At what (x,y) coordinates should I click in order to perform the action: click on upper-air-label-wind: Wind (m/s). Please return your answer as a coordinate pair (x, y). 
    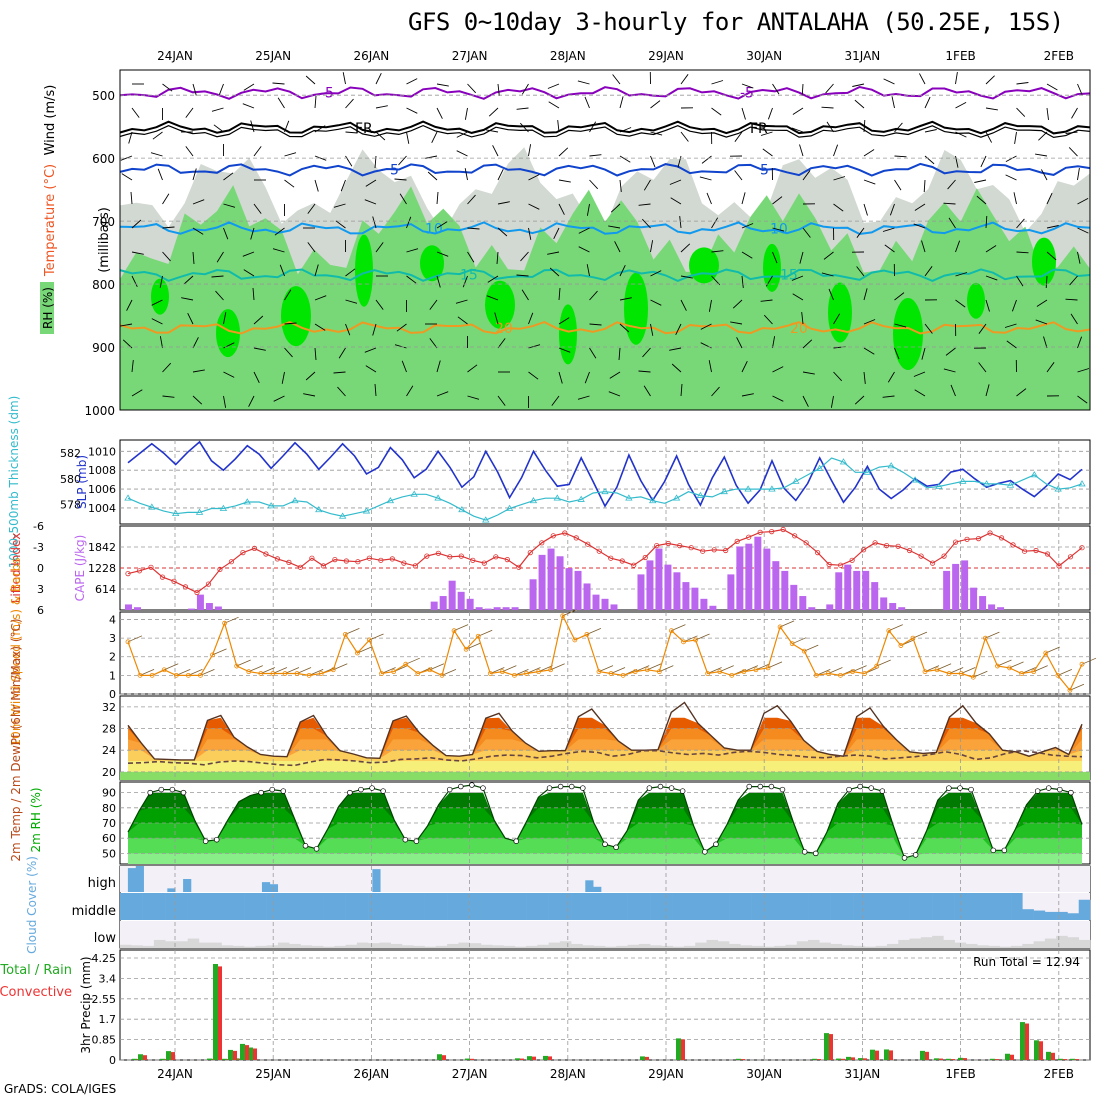
    Looking at the image, I should click on (50, 120).